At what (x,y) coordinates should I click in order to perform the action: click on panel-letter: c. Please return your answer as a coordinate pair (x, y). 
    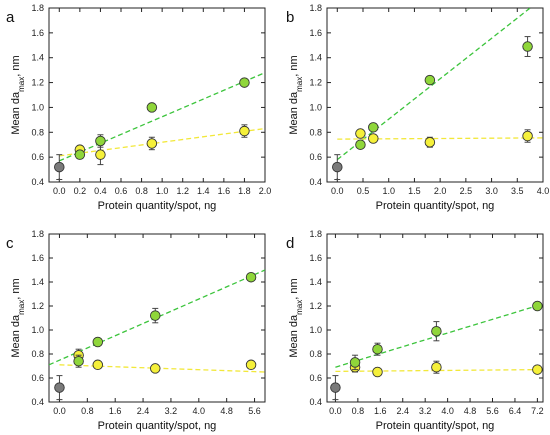
    Looking at the image, I should click on (10, 243).